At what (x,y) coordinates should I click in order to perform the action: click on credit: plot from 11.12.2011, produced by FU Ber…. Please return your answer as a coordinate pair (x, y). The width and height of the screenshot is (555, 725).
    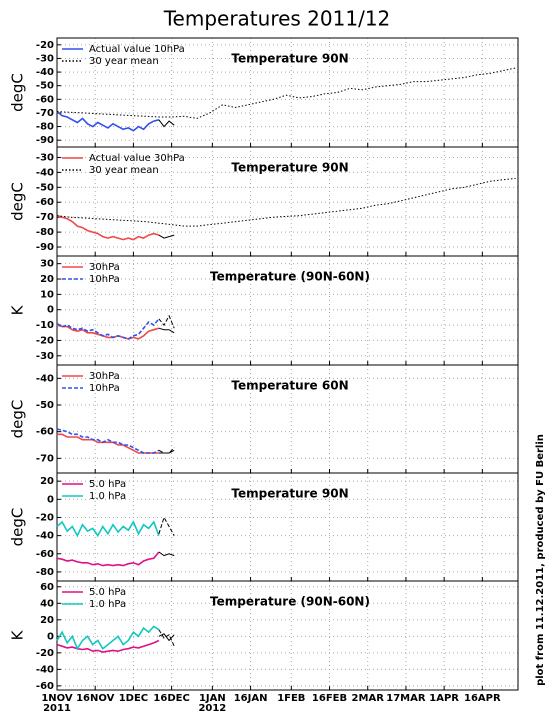
    Looking at the image, I should click on (540, 560).